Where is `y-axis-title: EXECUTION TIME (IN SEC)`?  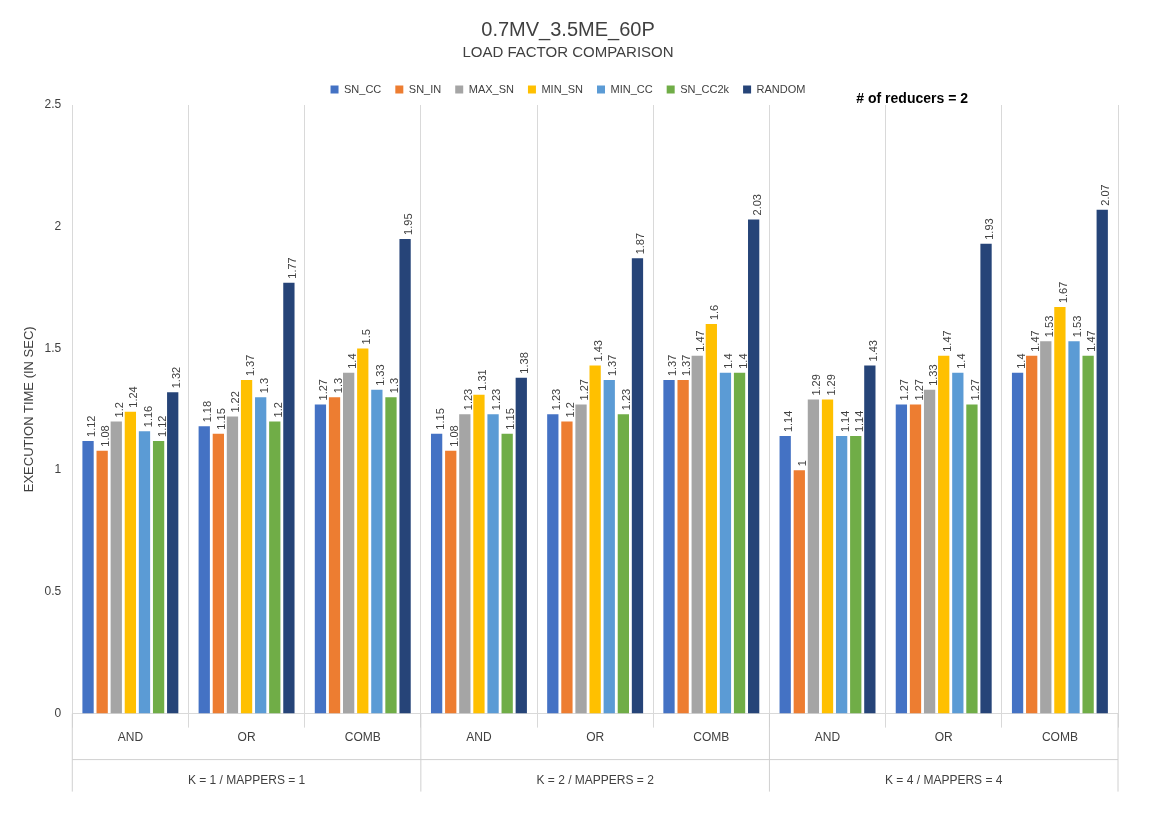
y-axis-title: EXECUTION TIME (IN SEC) is located at coordinates (29, 409).